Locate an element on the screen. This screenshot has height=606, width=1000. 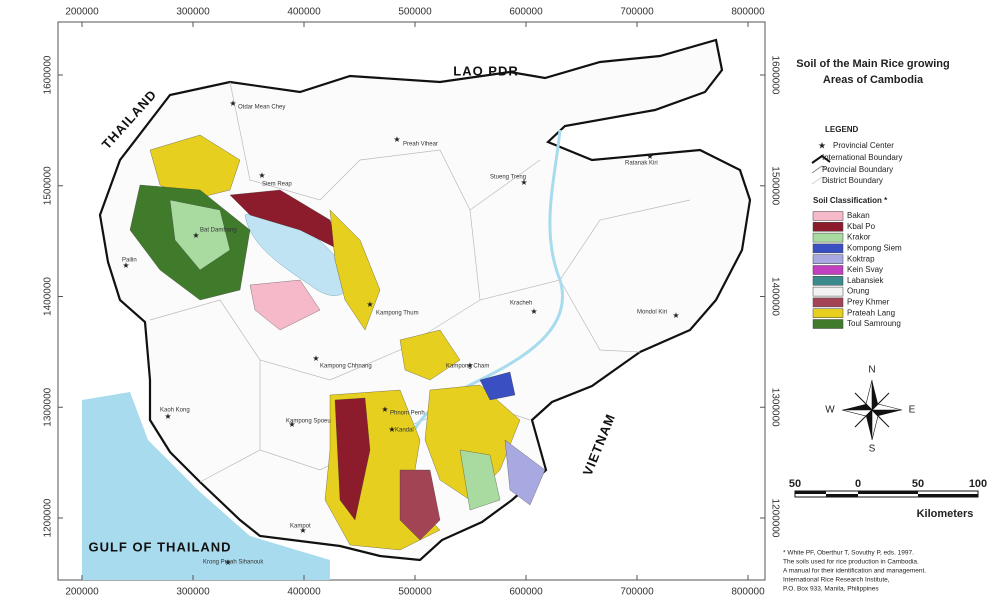
soil-label: Prateah Lang is located at coordinates (871, 312).